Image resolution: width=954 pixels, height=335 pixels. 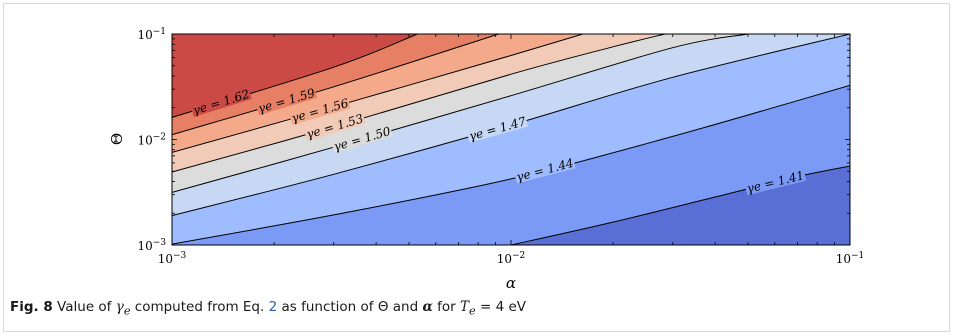 I want to click on contour-line-1.59, so click(x=335, y=85).